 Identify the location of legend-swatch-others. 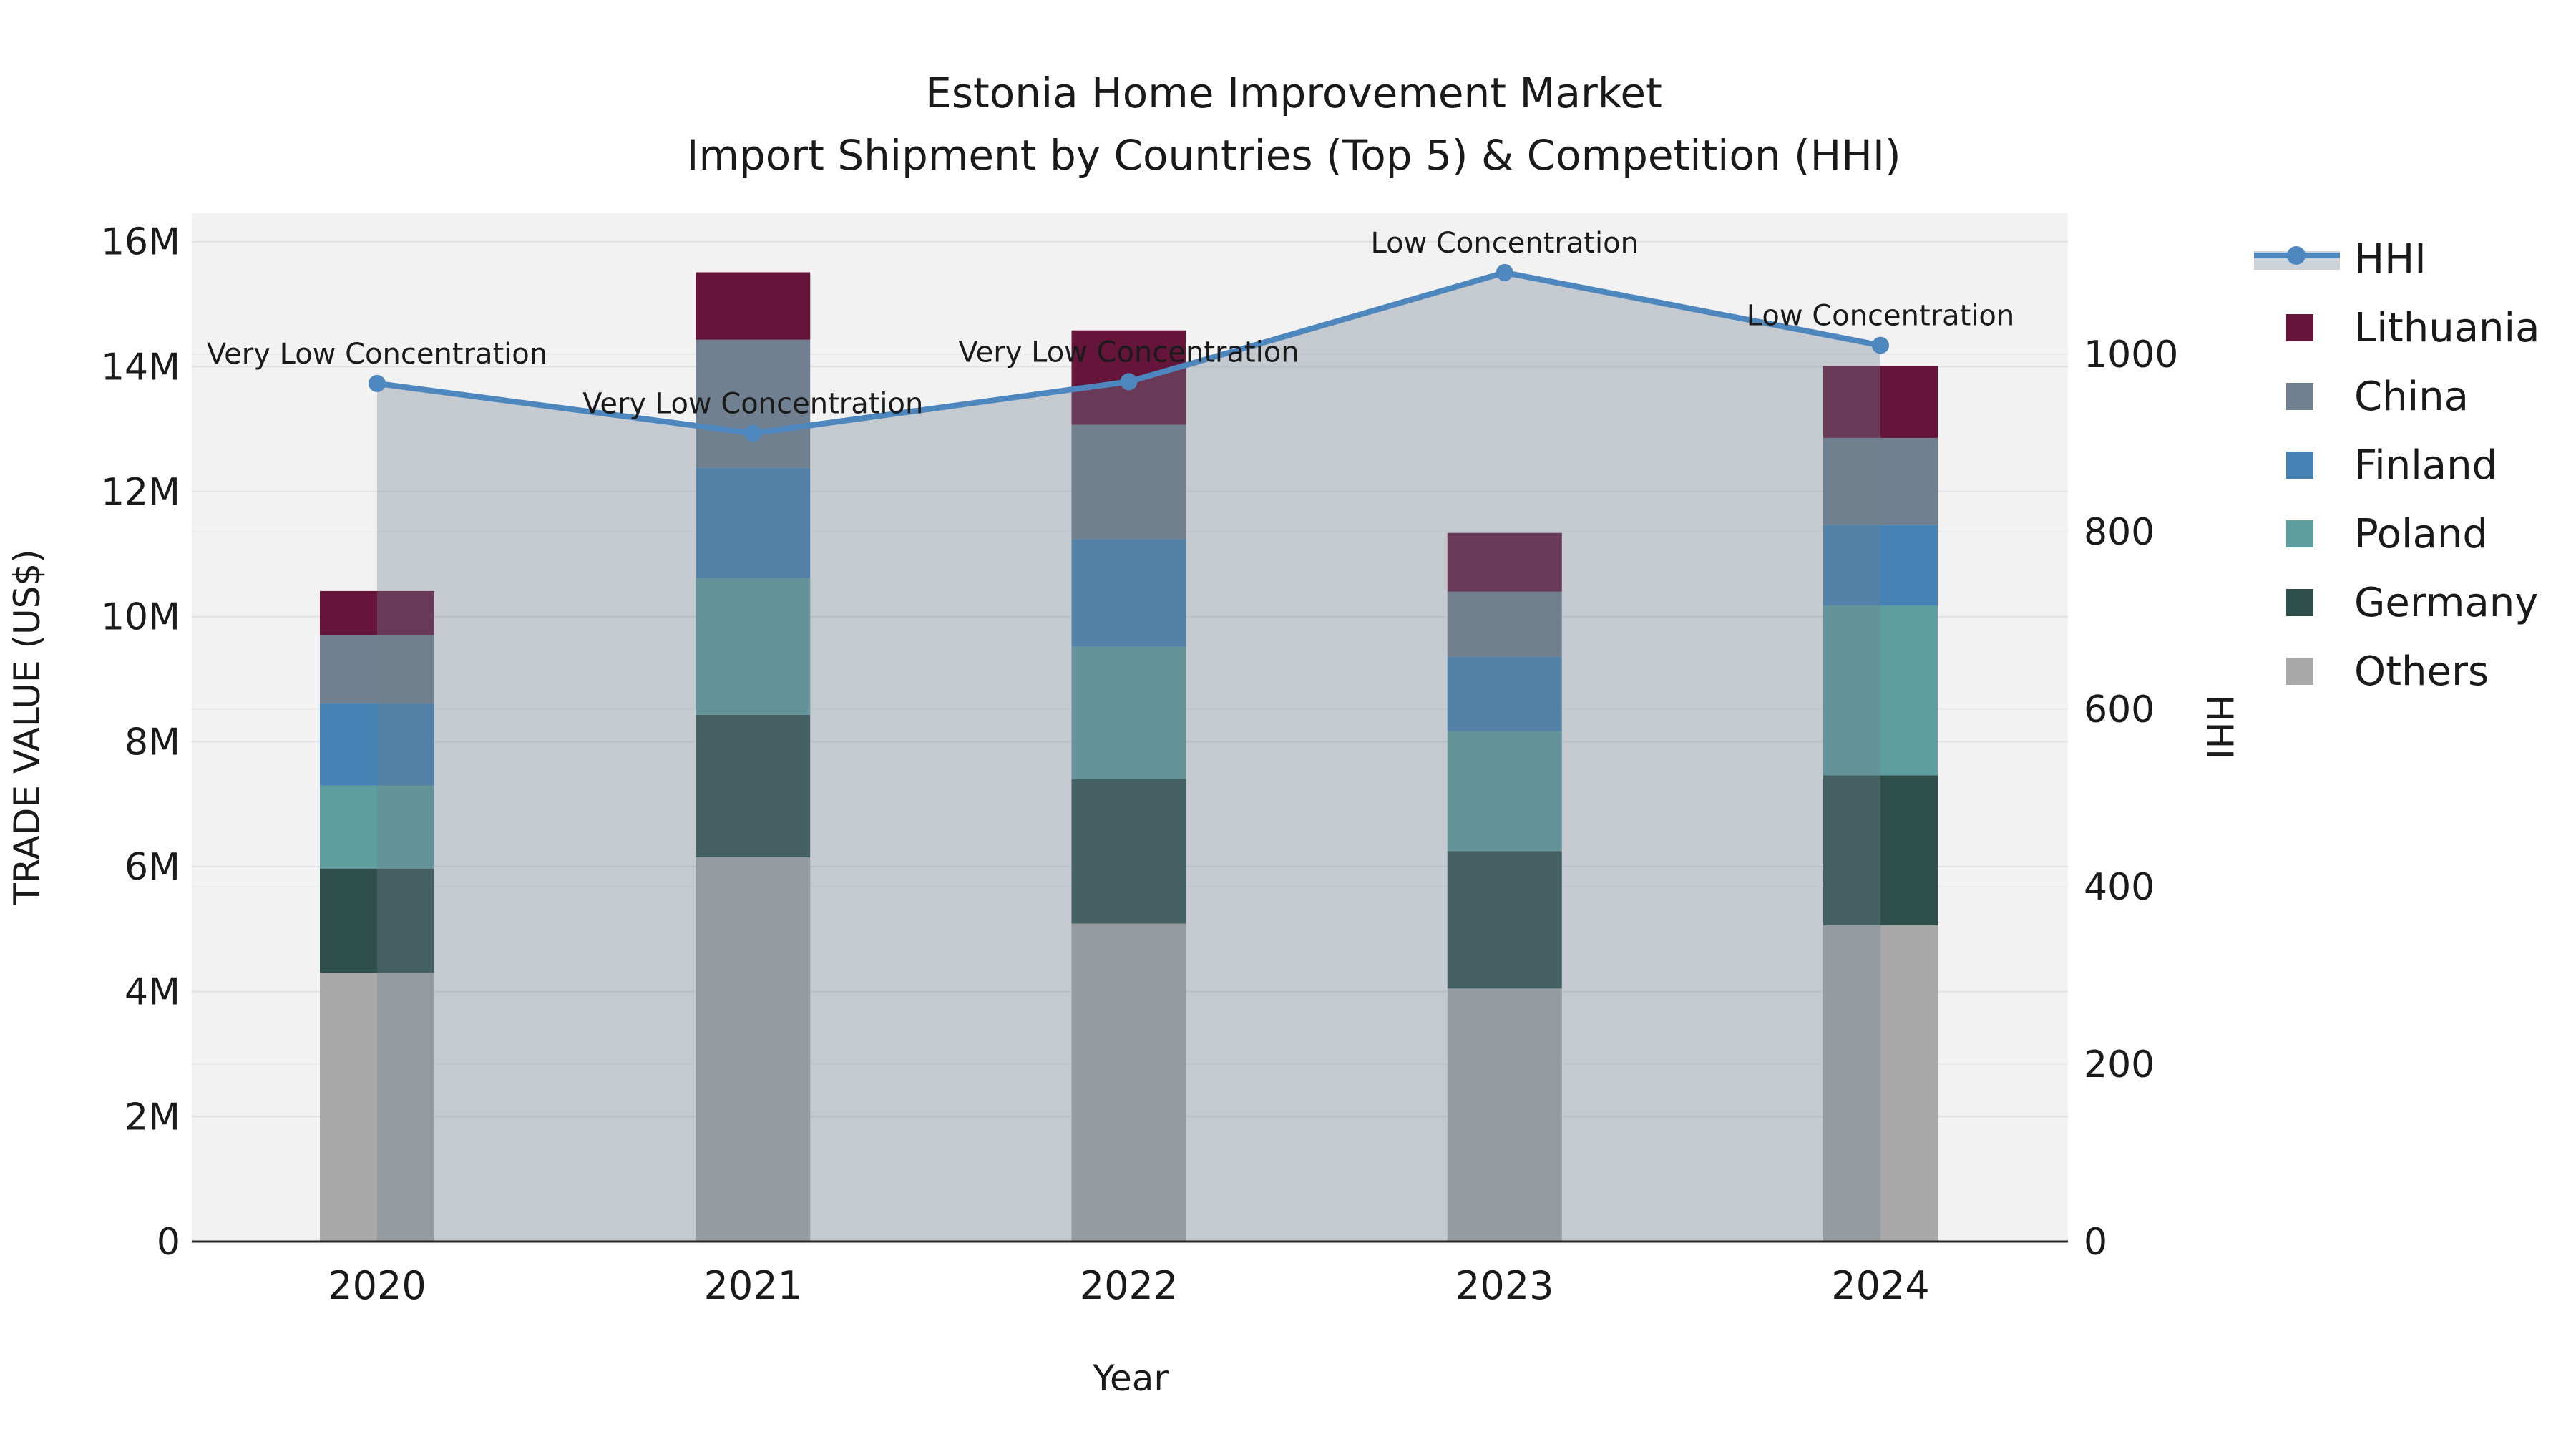
(2299, 671).